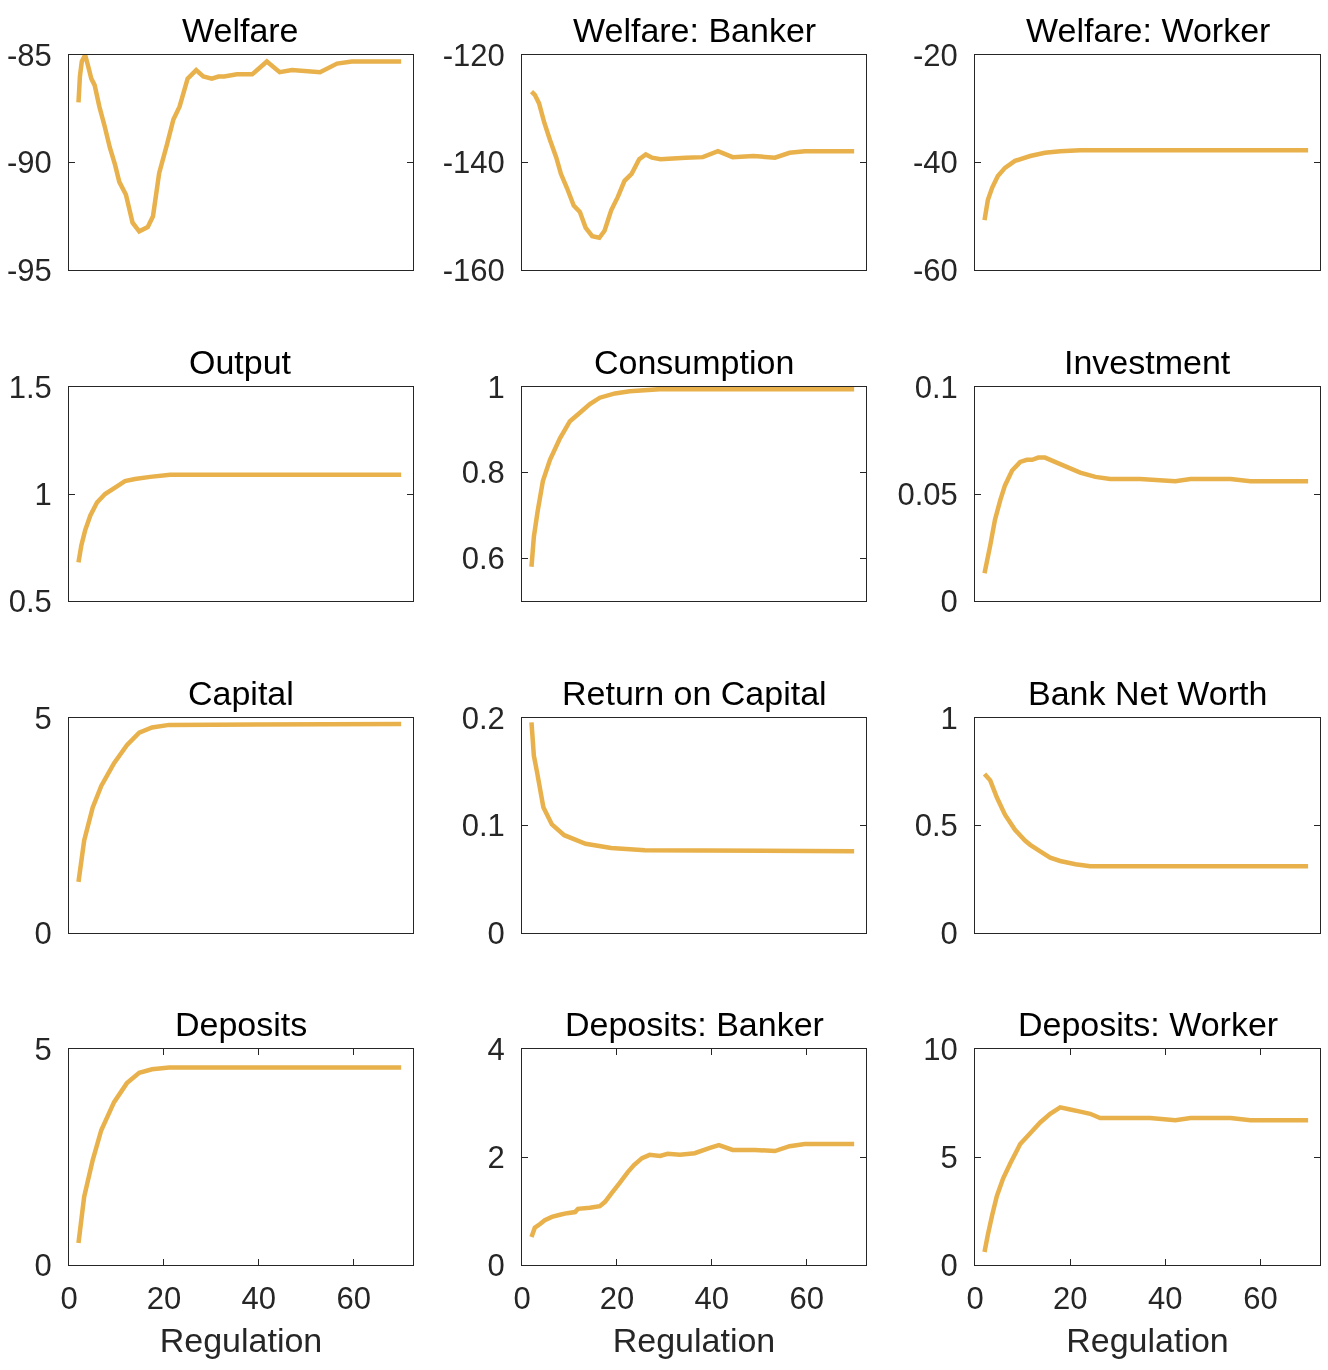 The image size is (1328, 1370). I want to click on y-tick-label: 0.05, so click(927, 494).